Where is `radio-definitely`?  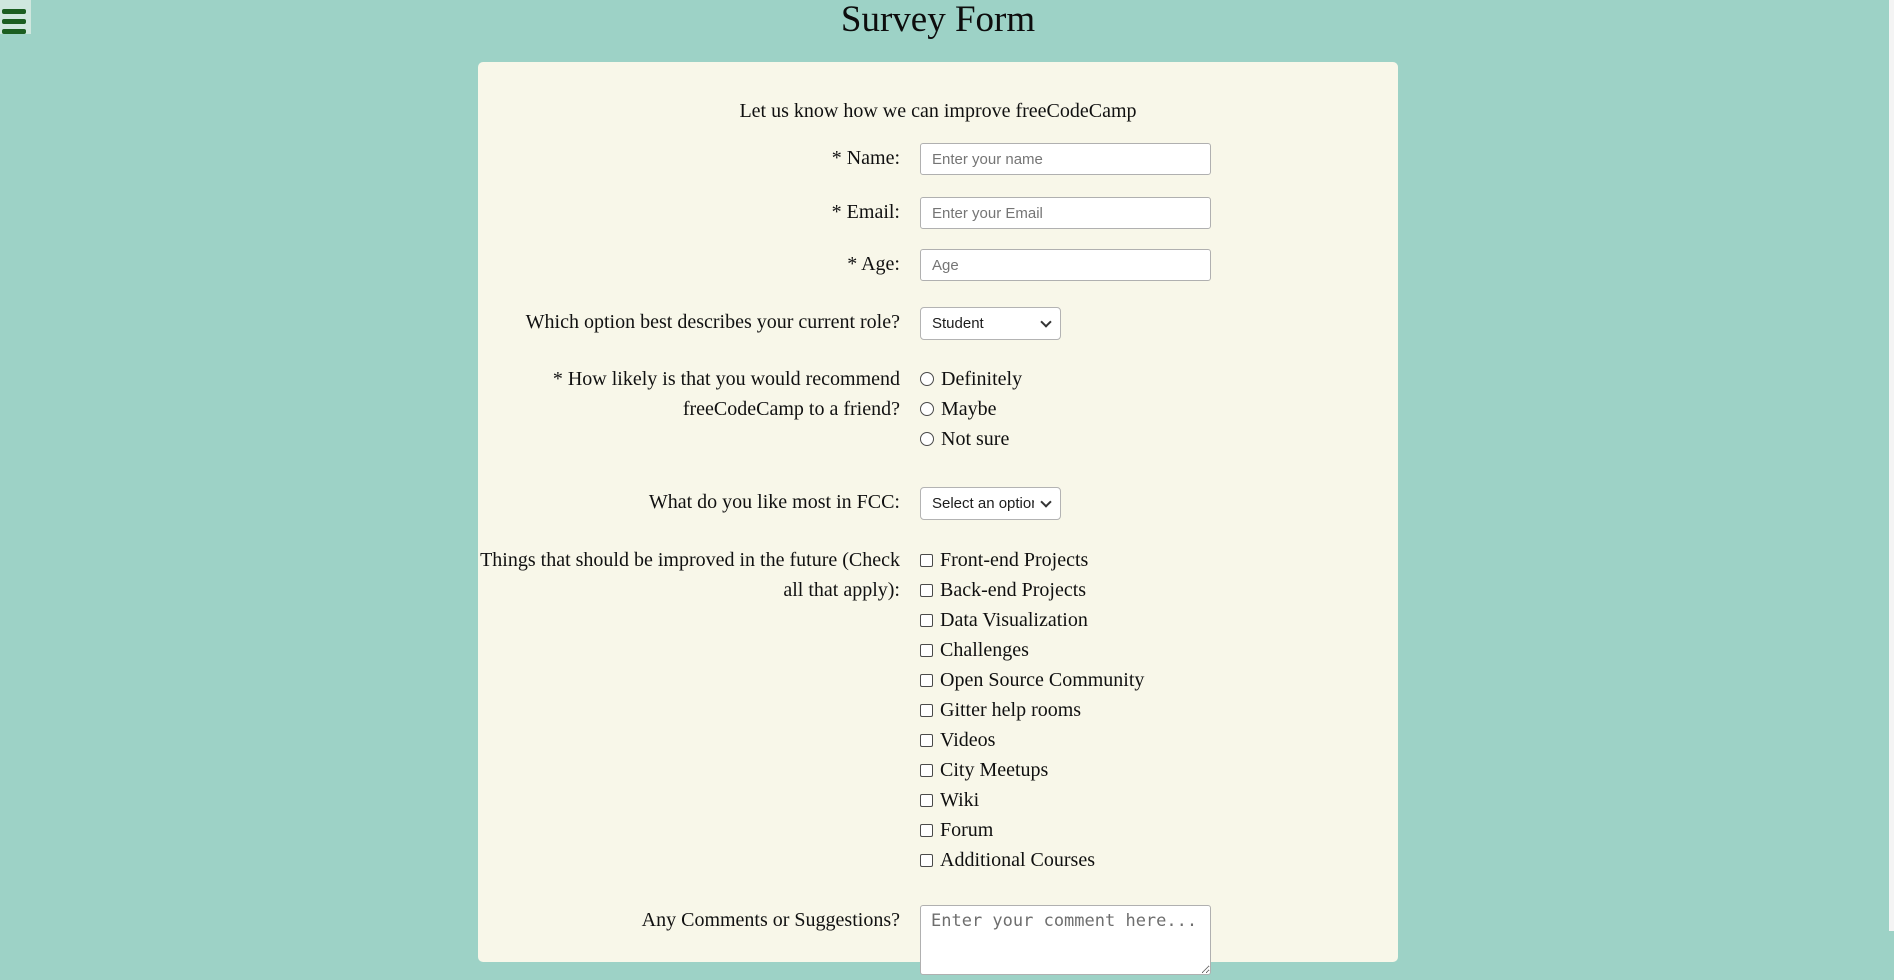
radio-definitely is located at coordinates (927, 379).